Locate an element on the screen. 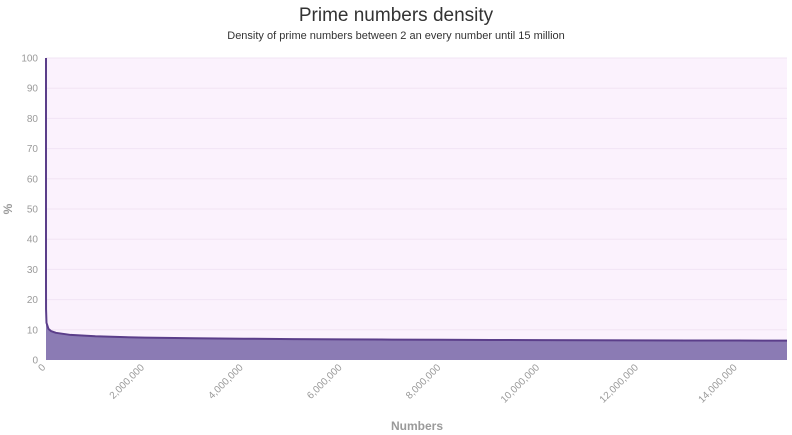 Image resolution: width=792 pixels, height=435 pixels. chart-title: Prime numbers density is located at coordinates (396, 15).